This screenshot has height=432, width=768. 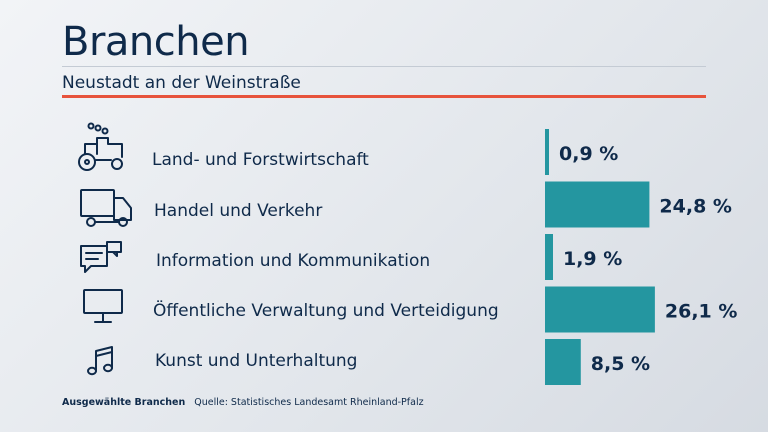 I want to click on chart-title: Branchen, so click(x=156, y=42).